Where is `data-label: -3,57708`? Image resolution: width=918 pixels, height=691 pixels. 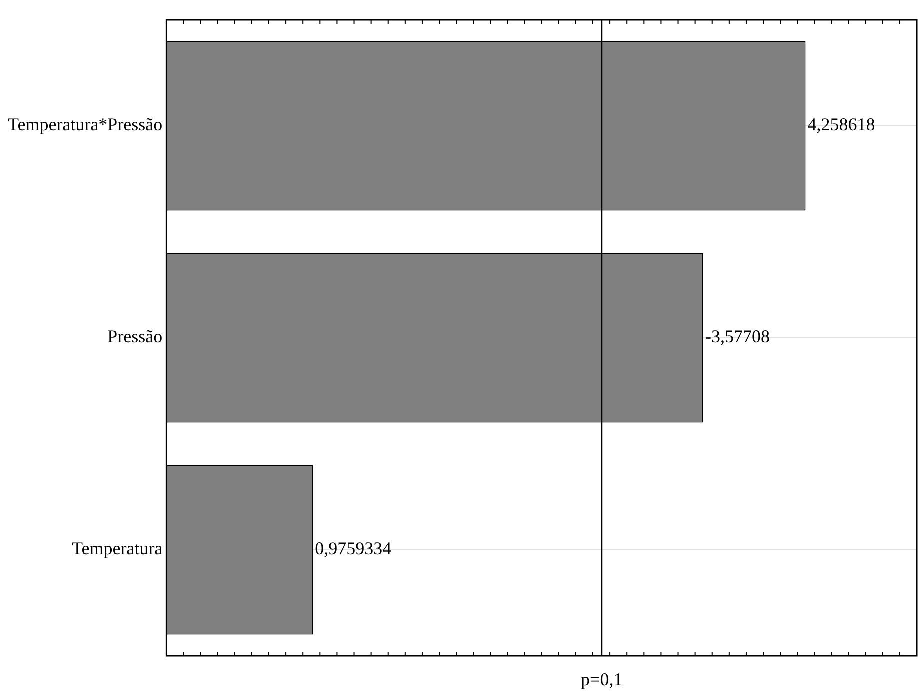
data-label: -3,57708 is located at coordinates (737, 336).